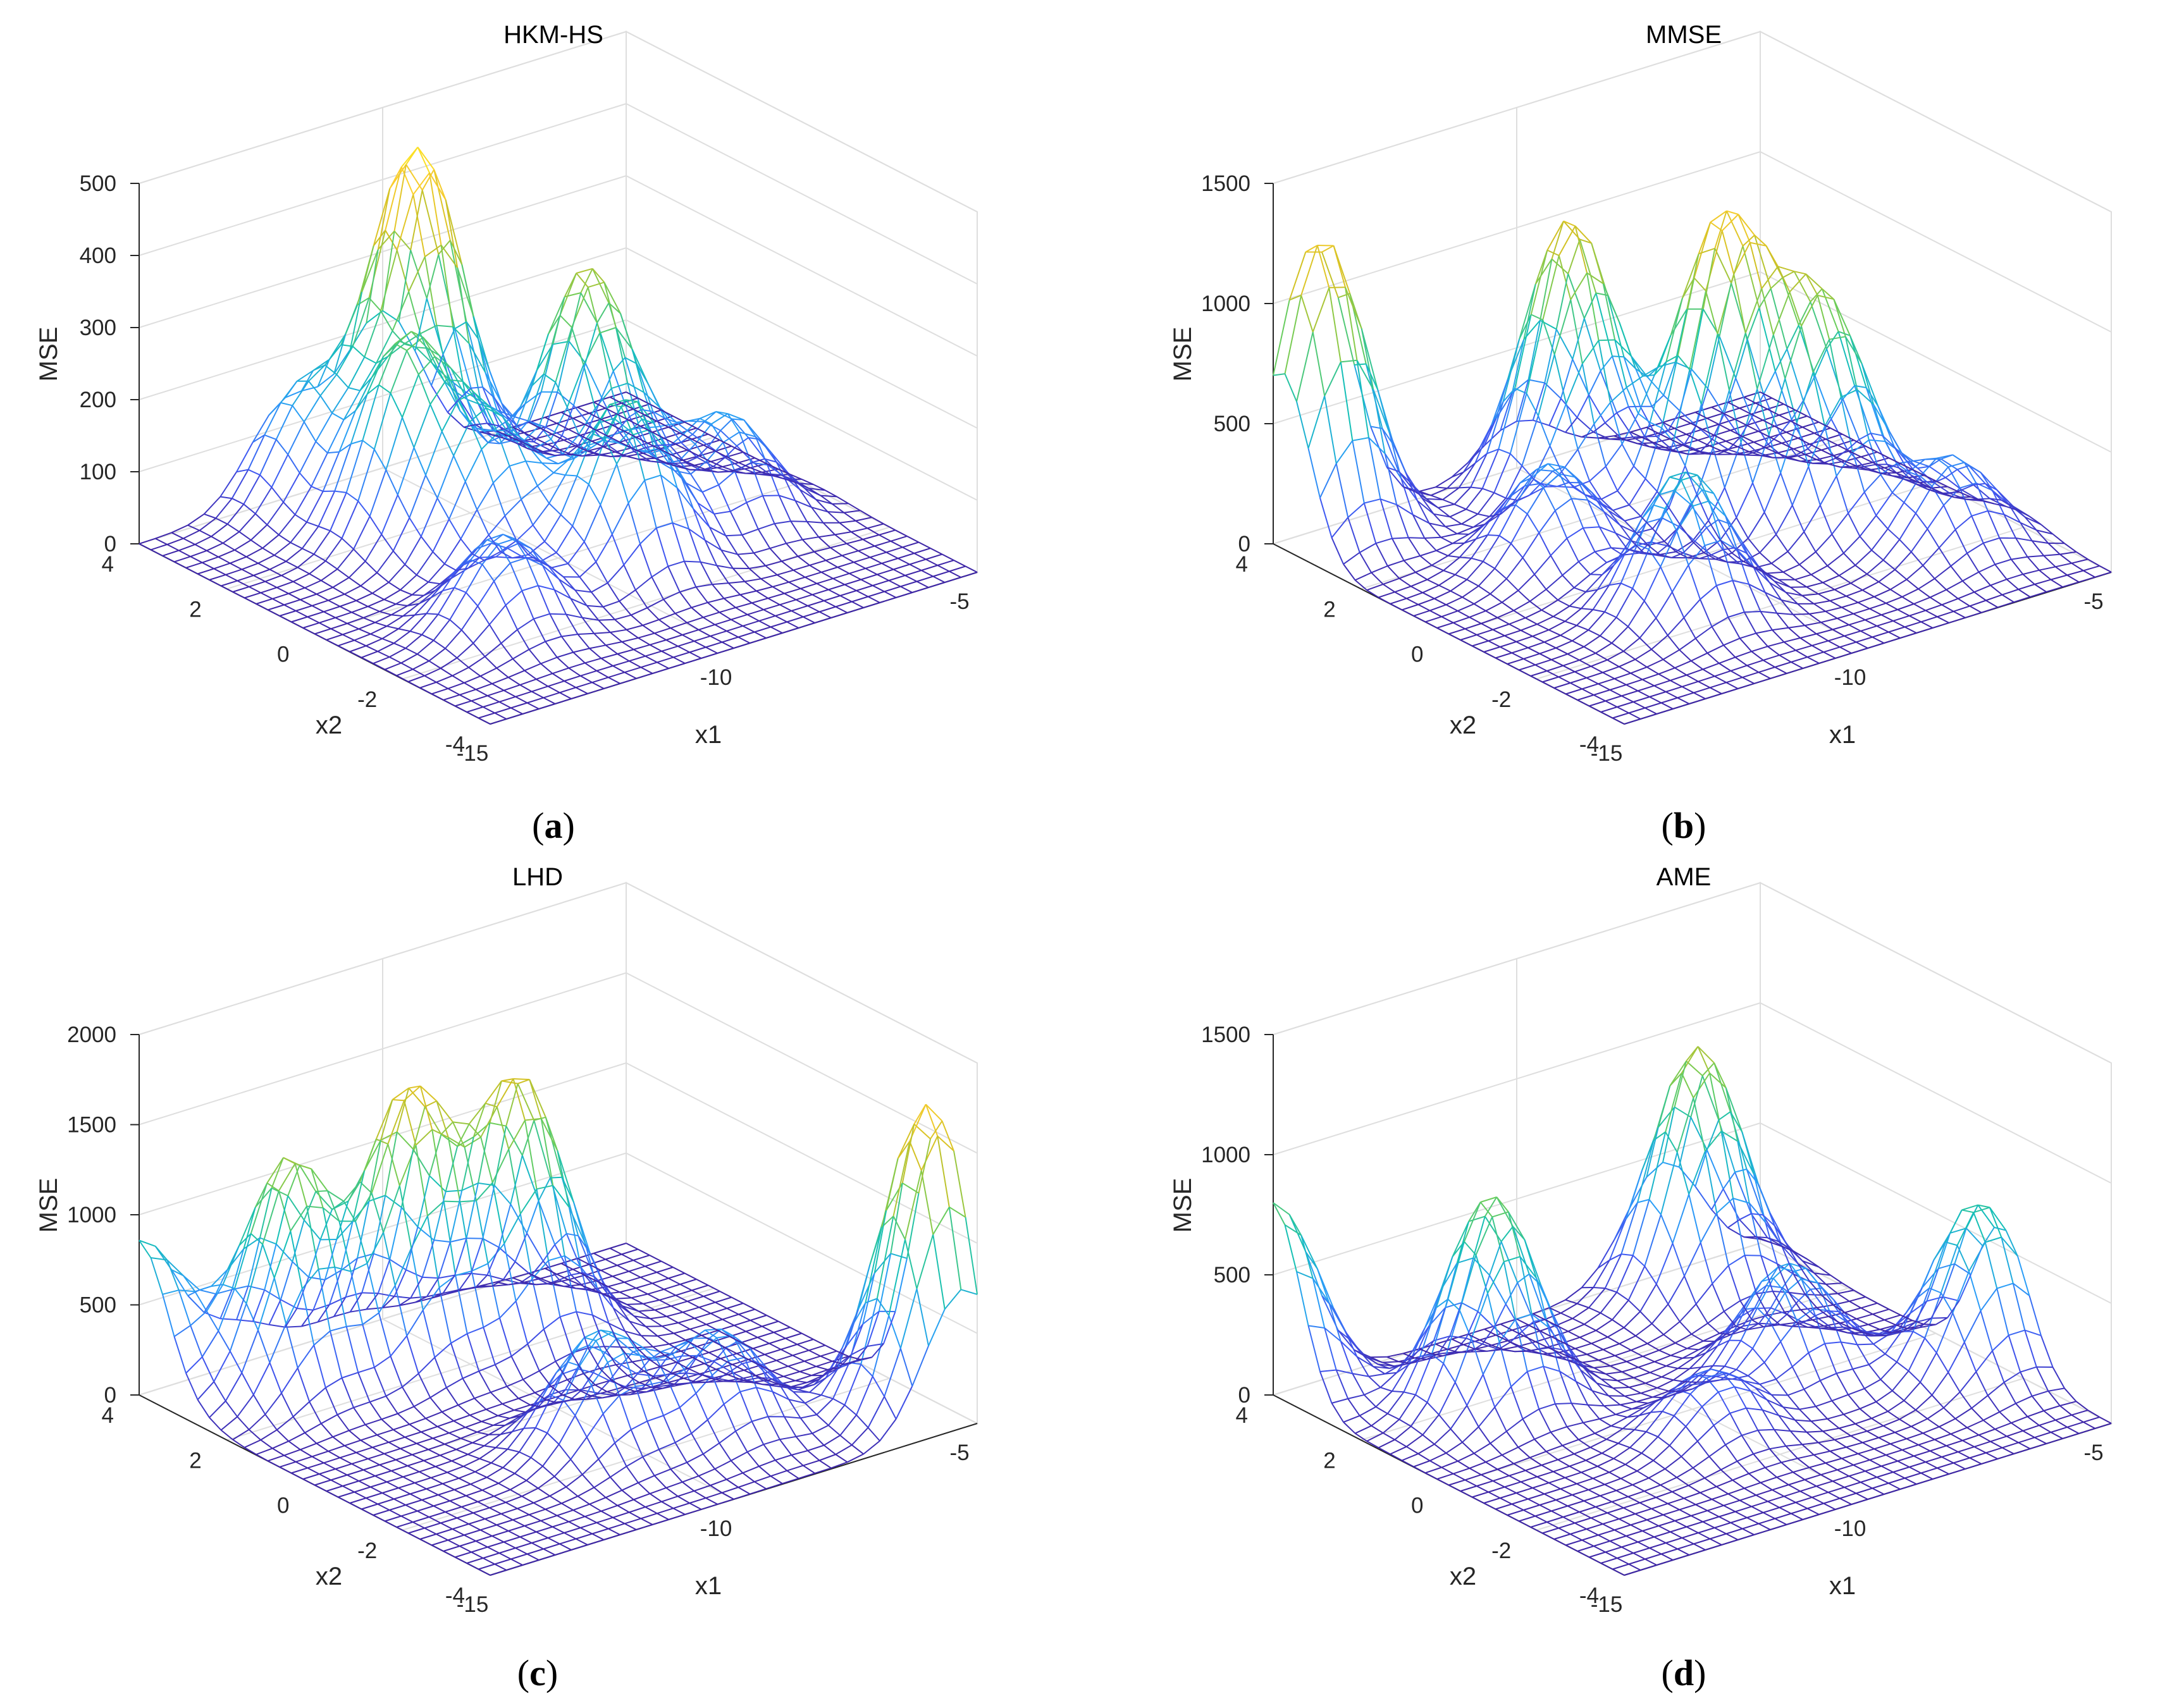 This screenshot has height=1708, width=2172. I want to click on z-tick-label: 400, so click(98, 255).